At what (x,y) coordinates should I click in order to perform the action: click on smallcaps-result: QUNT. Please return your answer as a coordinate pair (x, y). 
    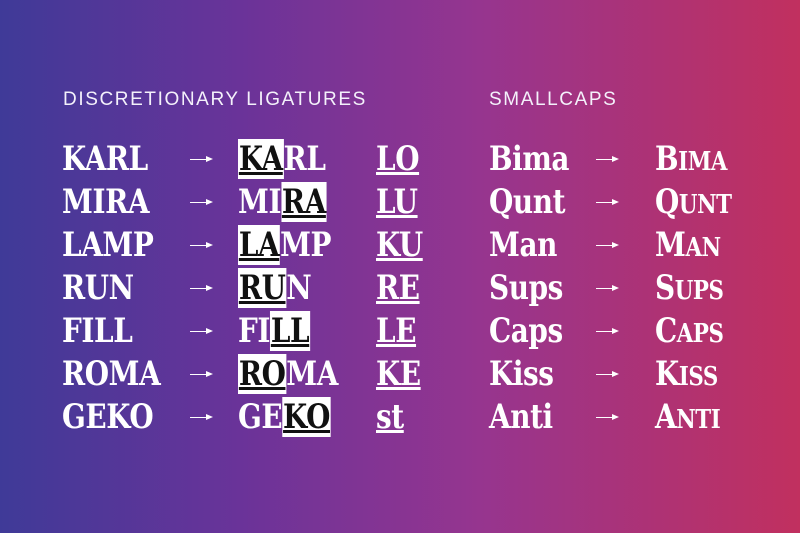
    Looking at the image, I should click on (693, 202).